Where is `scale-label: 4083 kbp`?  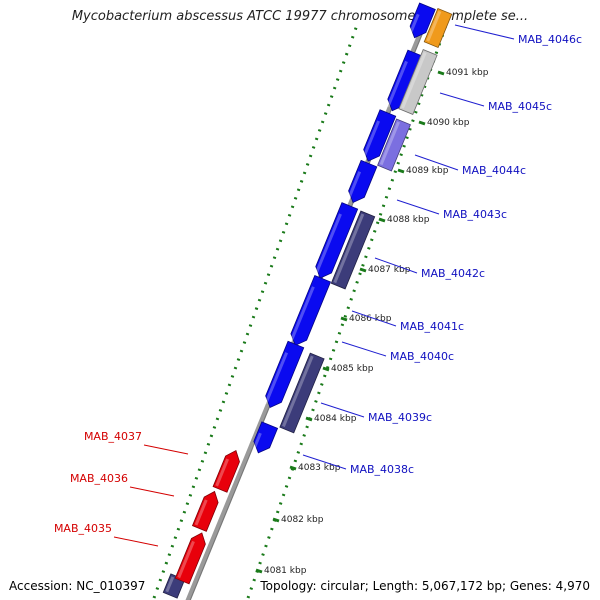 scale-label: 4083 kbp is located at coordinates (319, 468).